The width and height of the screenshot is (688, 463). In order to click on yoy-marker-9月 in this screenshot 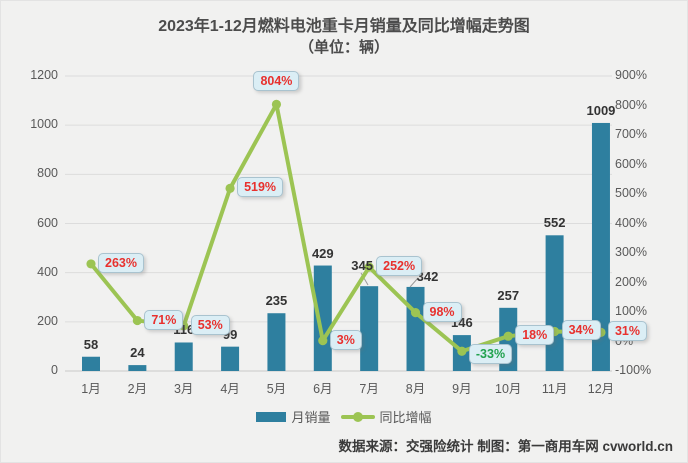, I will do `click(462, 351)`.